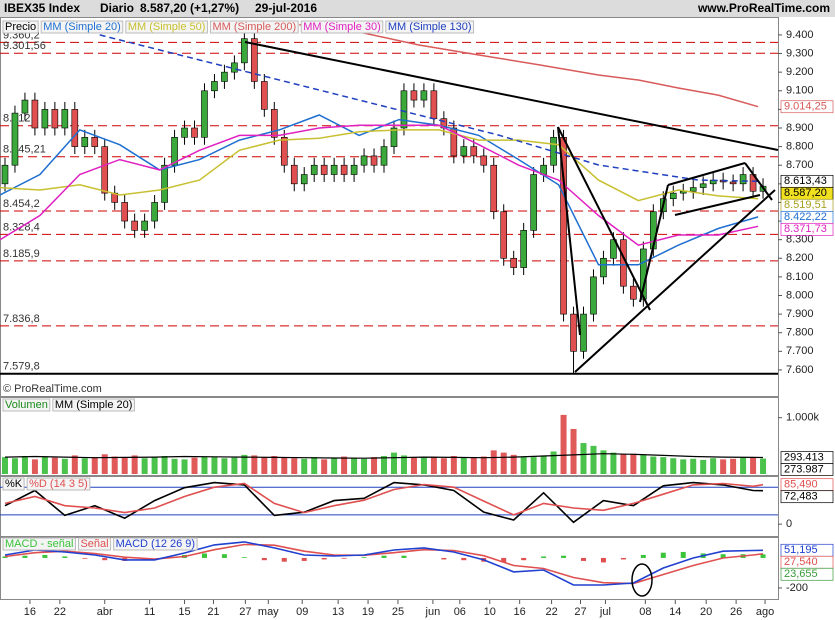 The image size is (835, 620). I want to click on level-label: 7.579,8, so click(21, 367).